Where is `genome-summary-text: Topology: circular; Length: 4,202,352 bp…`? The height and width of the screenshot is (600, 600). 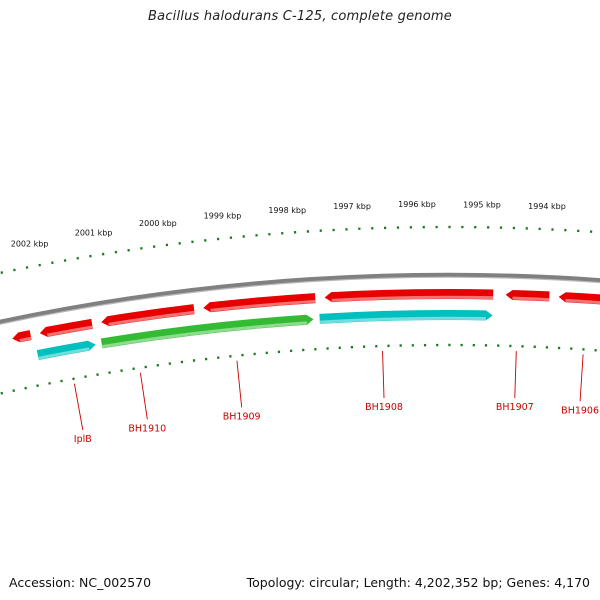 genome-summary-text: Topology: circular; Length: 4,202,352 bp… is located at coordinates (418, 582).